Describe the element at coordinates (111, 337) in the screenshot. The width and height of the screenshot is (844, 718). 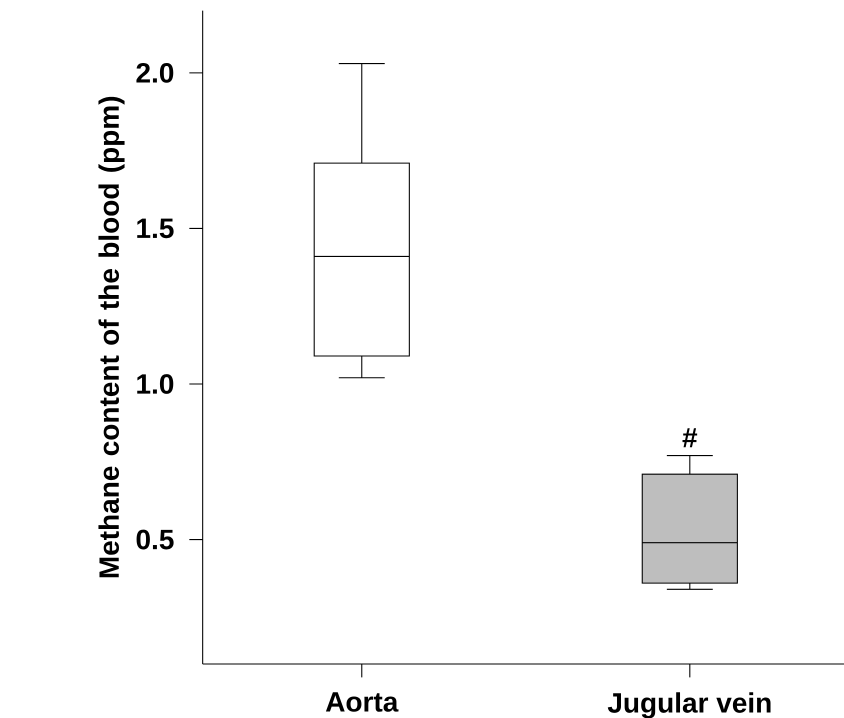
I see `y-axis-title: Methane content of the blood (ppm)` at that location.